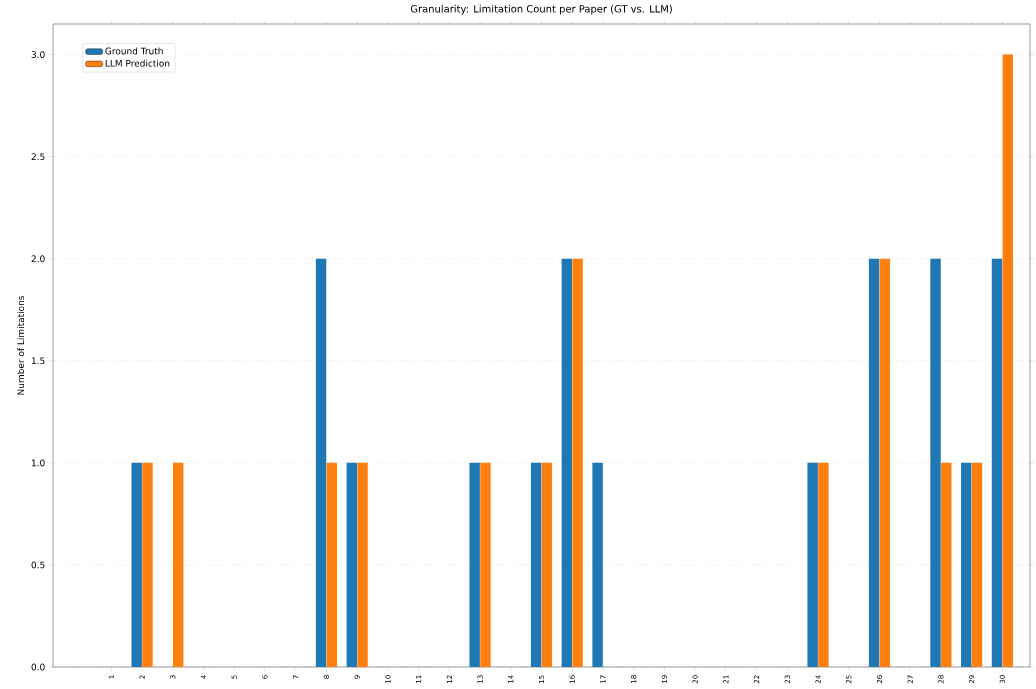 This screenshot has height=689, width=1036. Describe the element at coordinates (38, 565) in the screenshot. I see `y-tick-label: 0.5` at that location.